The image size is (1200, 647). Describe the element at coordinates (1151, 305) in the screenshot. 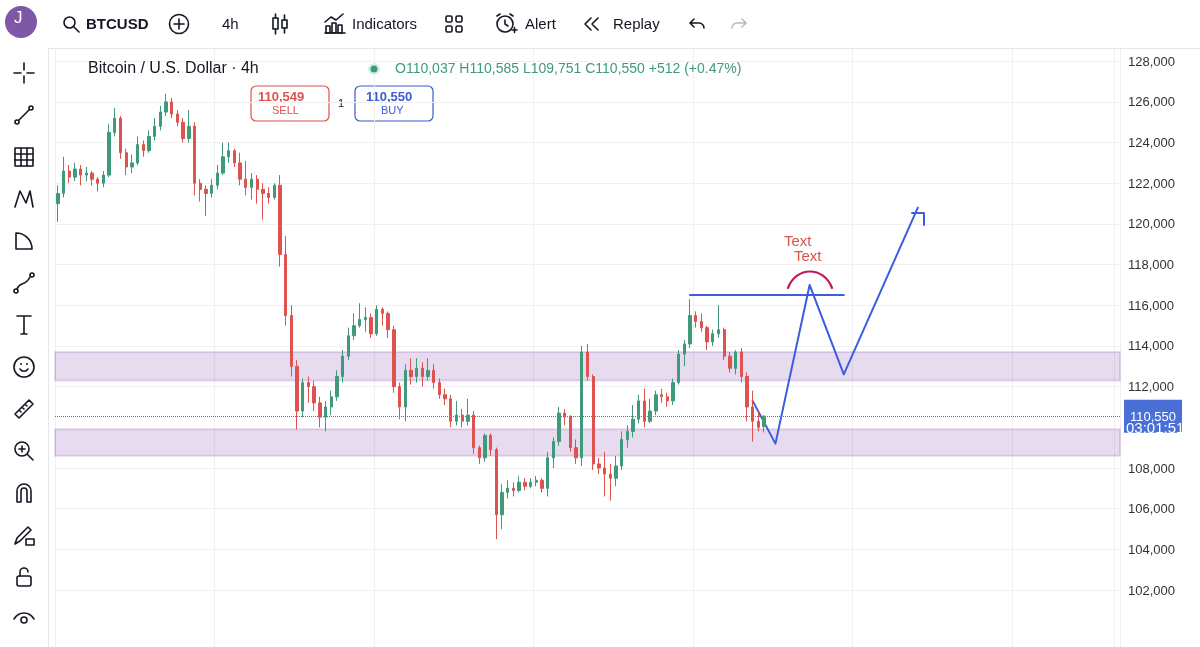

I see `y-tick-label: 116,000` at that location.